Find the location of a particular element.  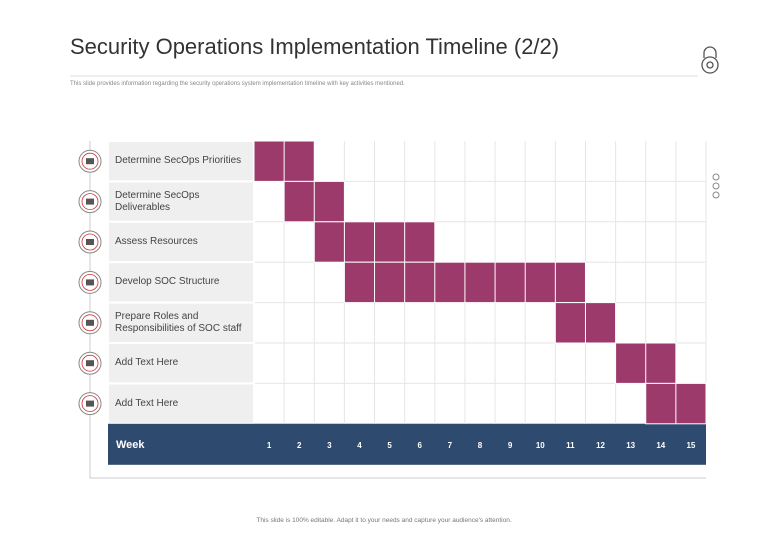

task-label: Develop SOC Structure is located at coordinates (167, 282).